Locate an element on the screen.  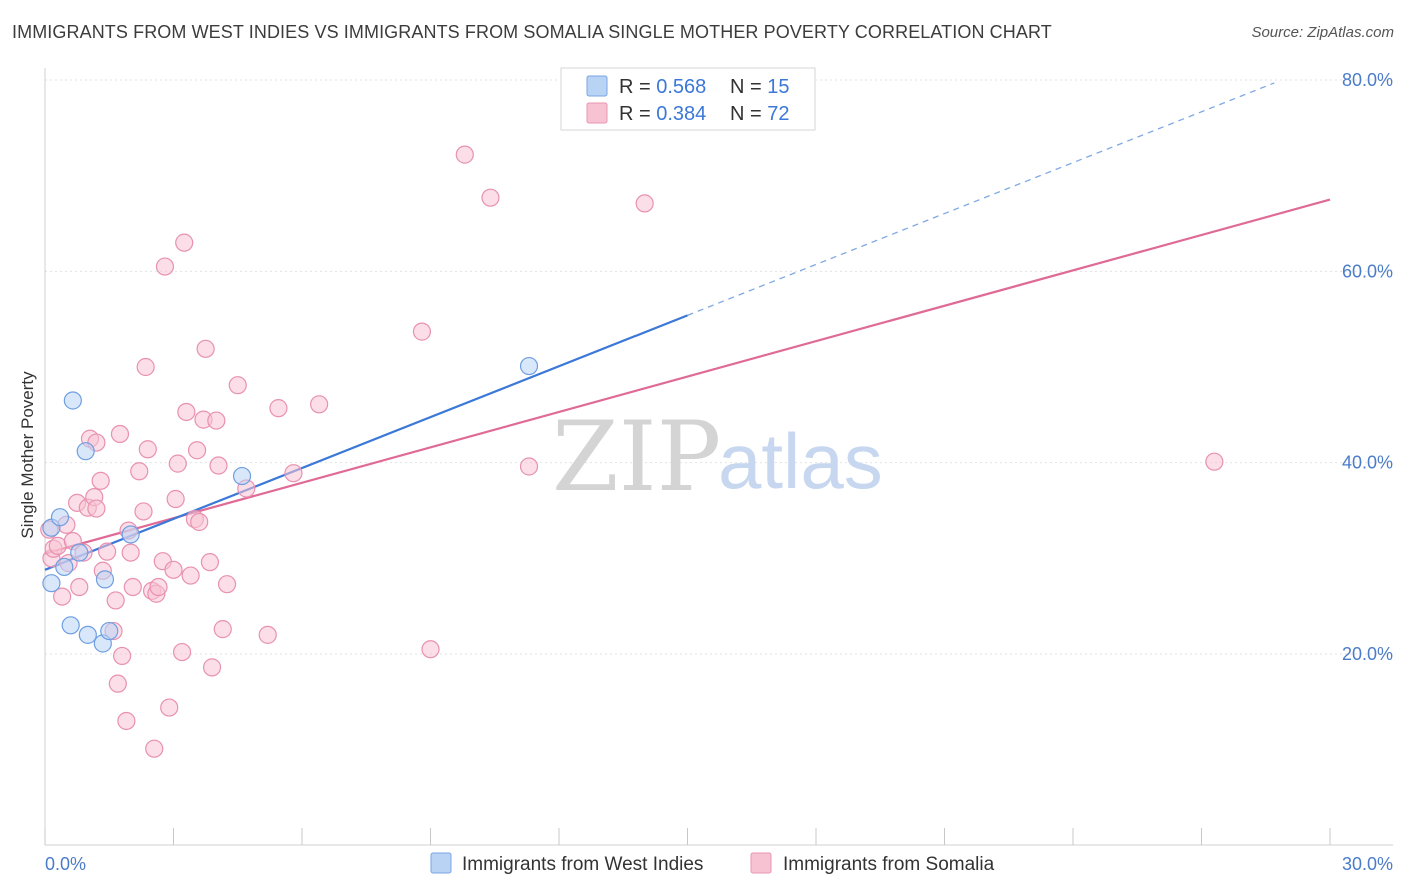
legend-n-label-2: N = is located at coordinates (748, 114).